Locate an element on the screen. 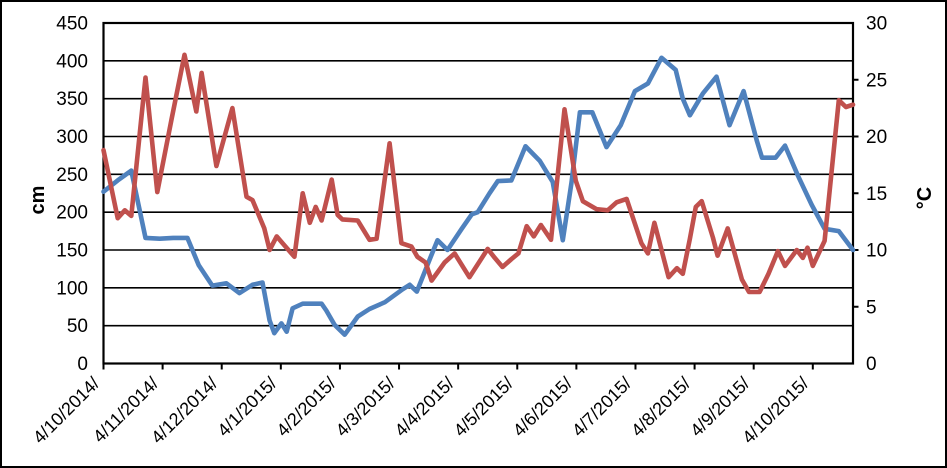 The height and width of the screenshot is (468, 947). y-tick-label-left: 450 is located at coordinates (72, 24).